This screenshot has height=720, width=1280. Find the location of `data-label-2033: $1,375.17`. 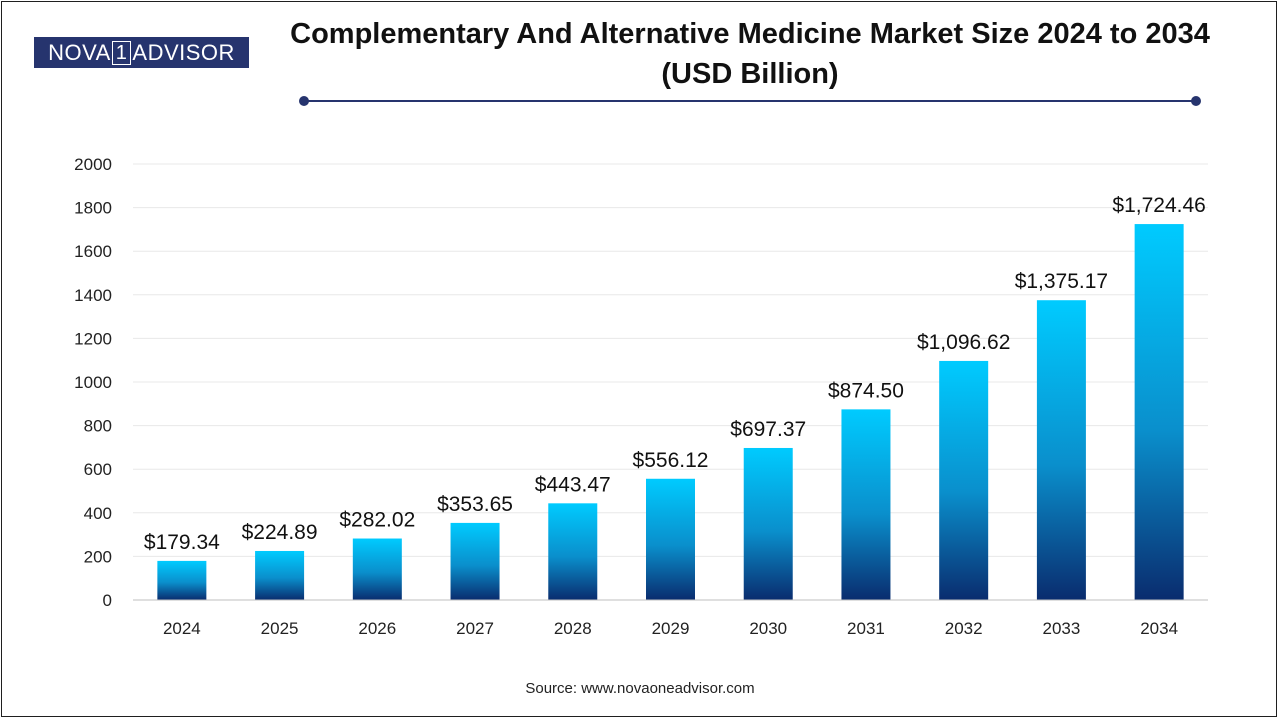

data-label-2033: $1,375.17 is located at coordinates (1061, 281).